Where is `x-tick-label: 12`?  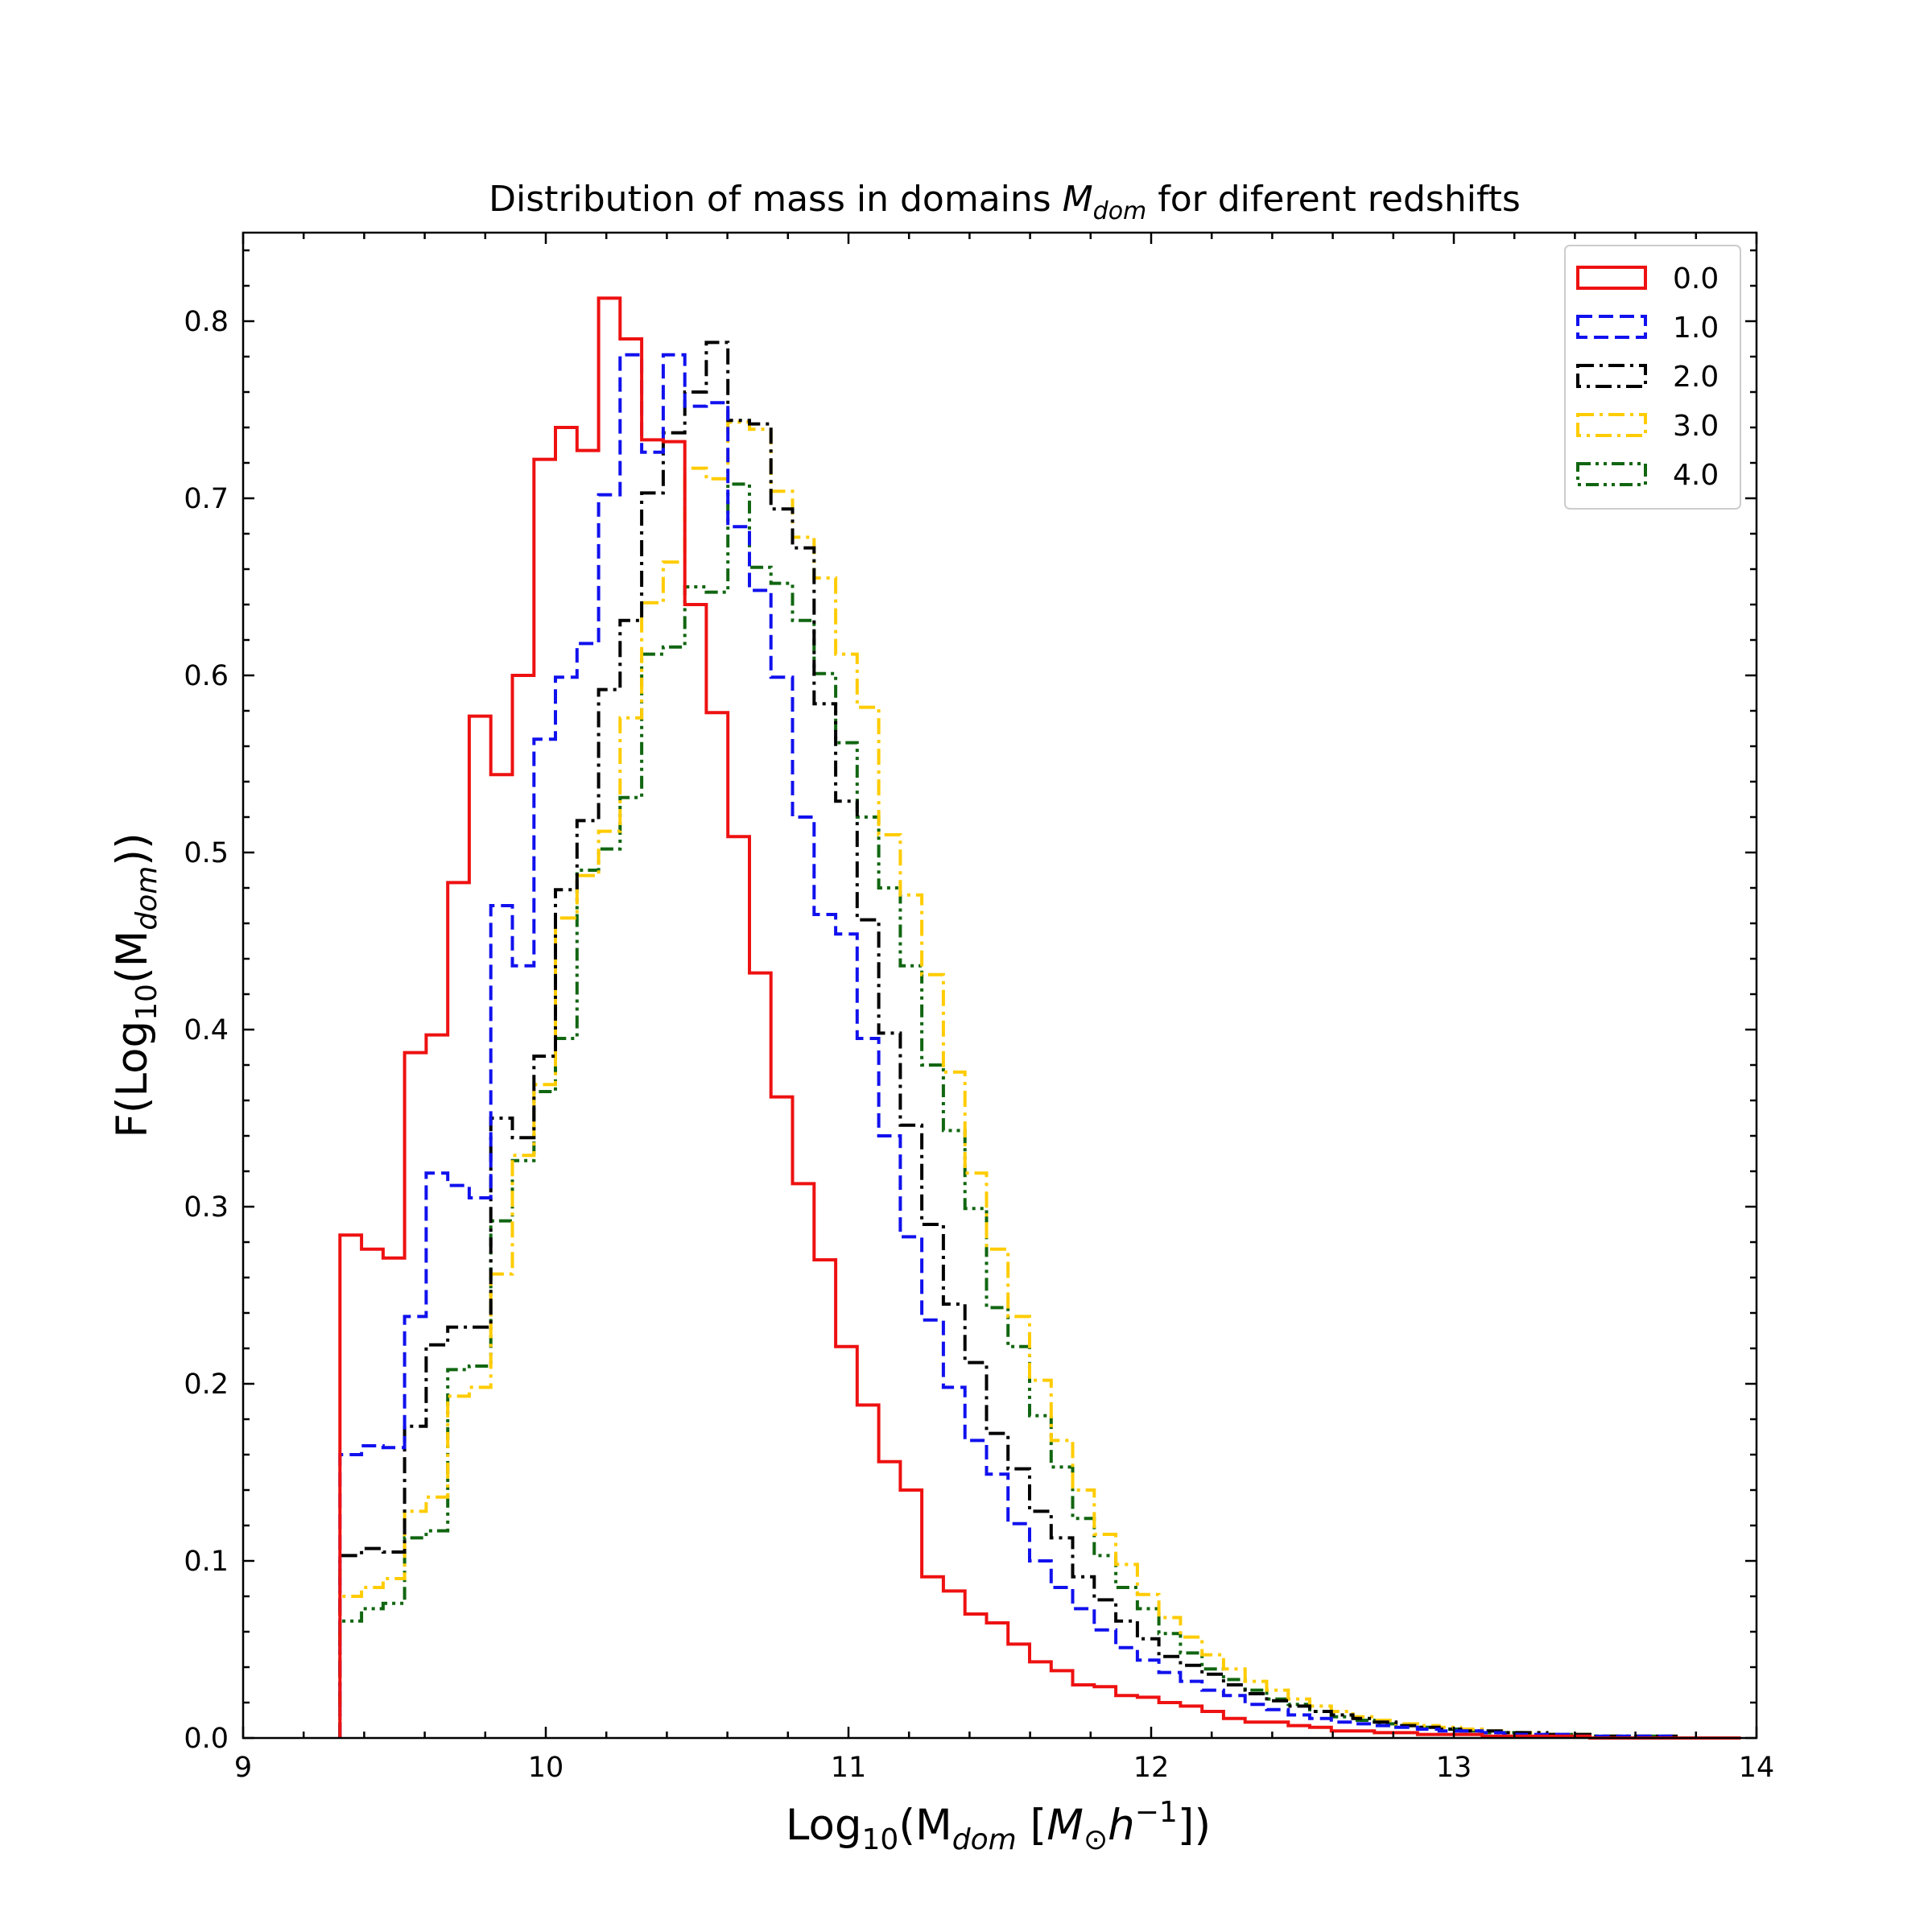
x-tick-label: 12 is located at coordinates (1151, 1768).